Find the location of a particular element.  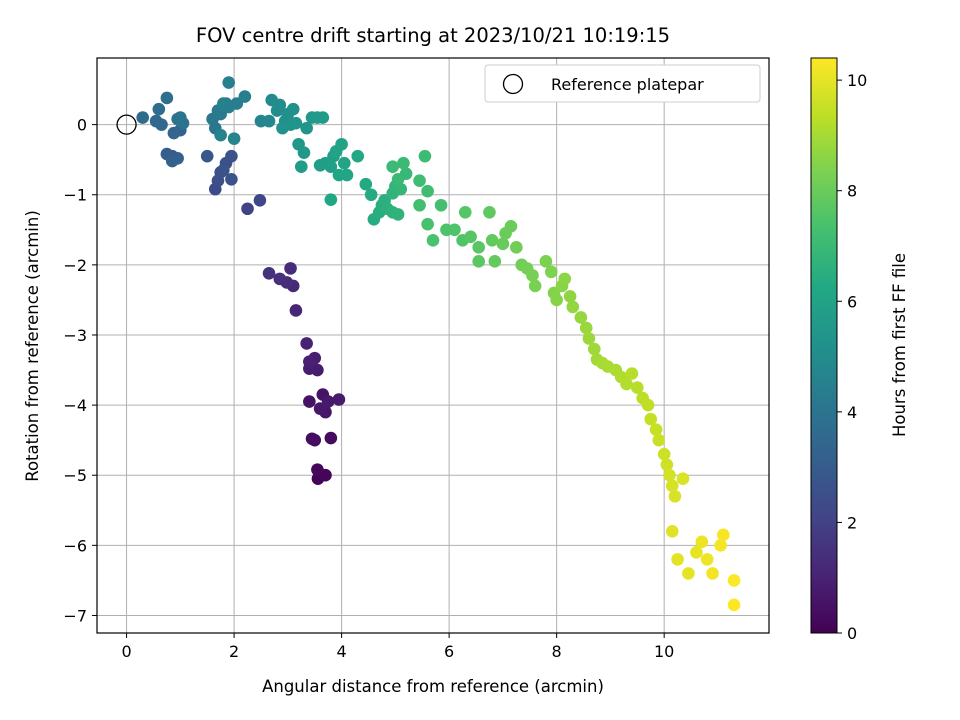

colorbar-label: Hours from first FF file is located at coordinates (899, 345).